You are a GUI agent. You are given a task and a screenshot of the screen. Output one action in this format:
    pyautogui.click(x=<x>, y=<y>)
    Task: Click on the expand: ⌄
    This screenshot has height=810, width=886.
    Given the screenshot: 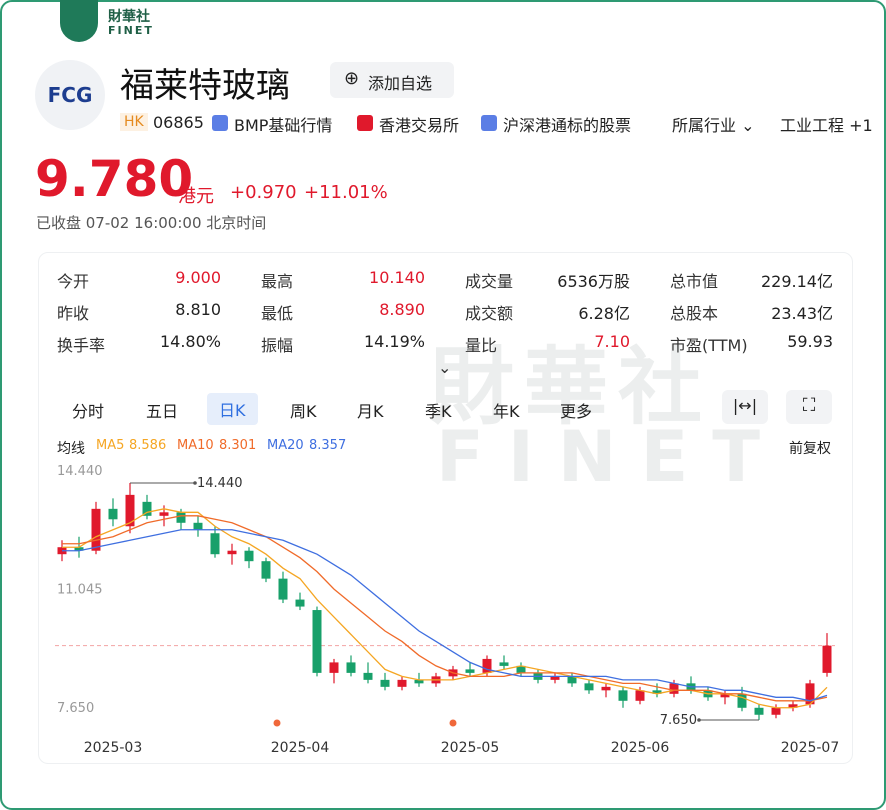 What is the action you would take?
    pyautogui.click(x=445, y=367)
    